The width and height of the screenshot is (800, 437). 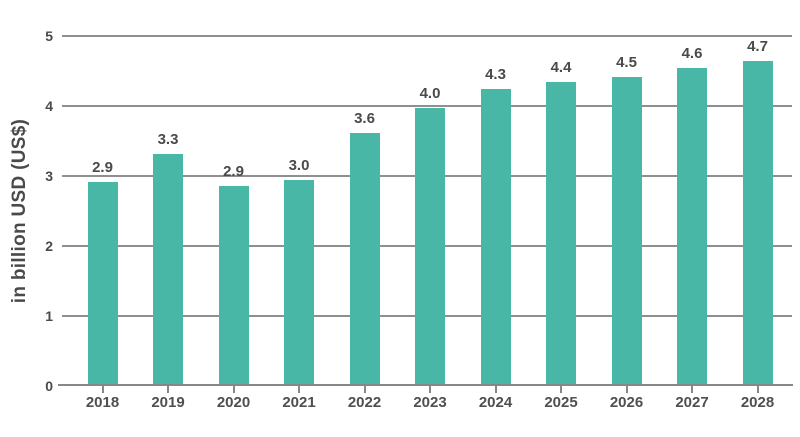 I want to click on value-label-2026: 4.5, so click(x=626, y=62).